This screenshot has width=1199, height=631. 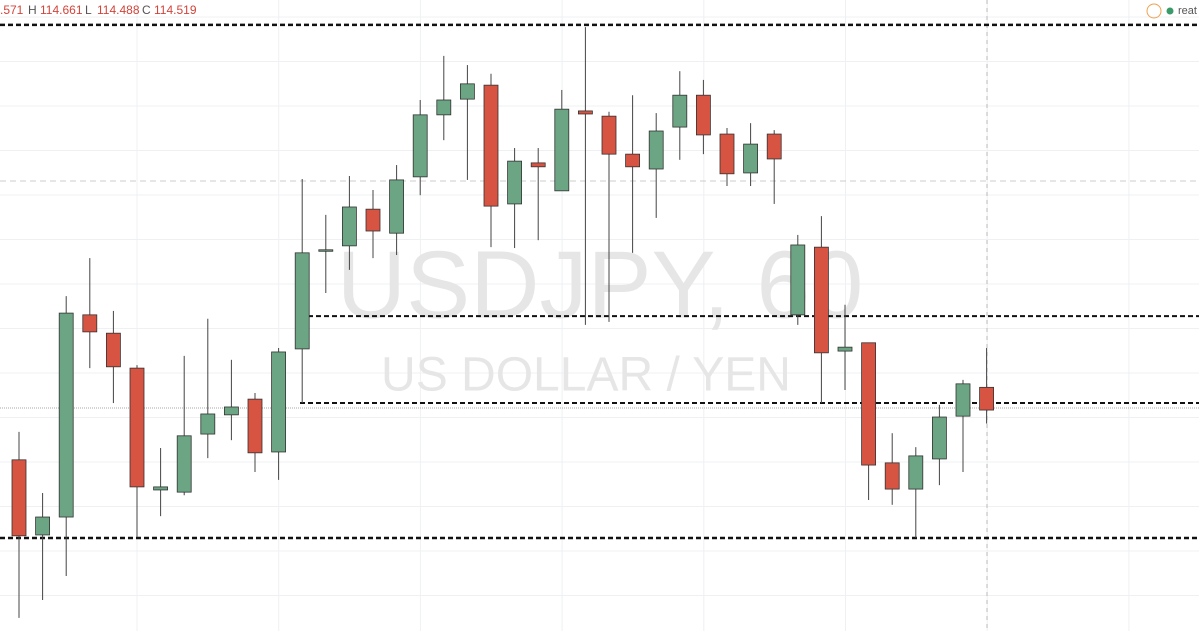 I want to click on header-high: 114.661, so click(x=61, y=10).